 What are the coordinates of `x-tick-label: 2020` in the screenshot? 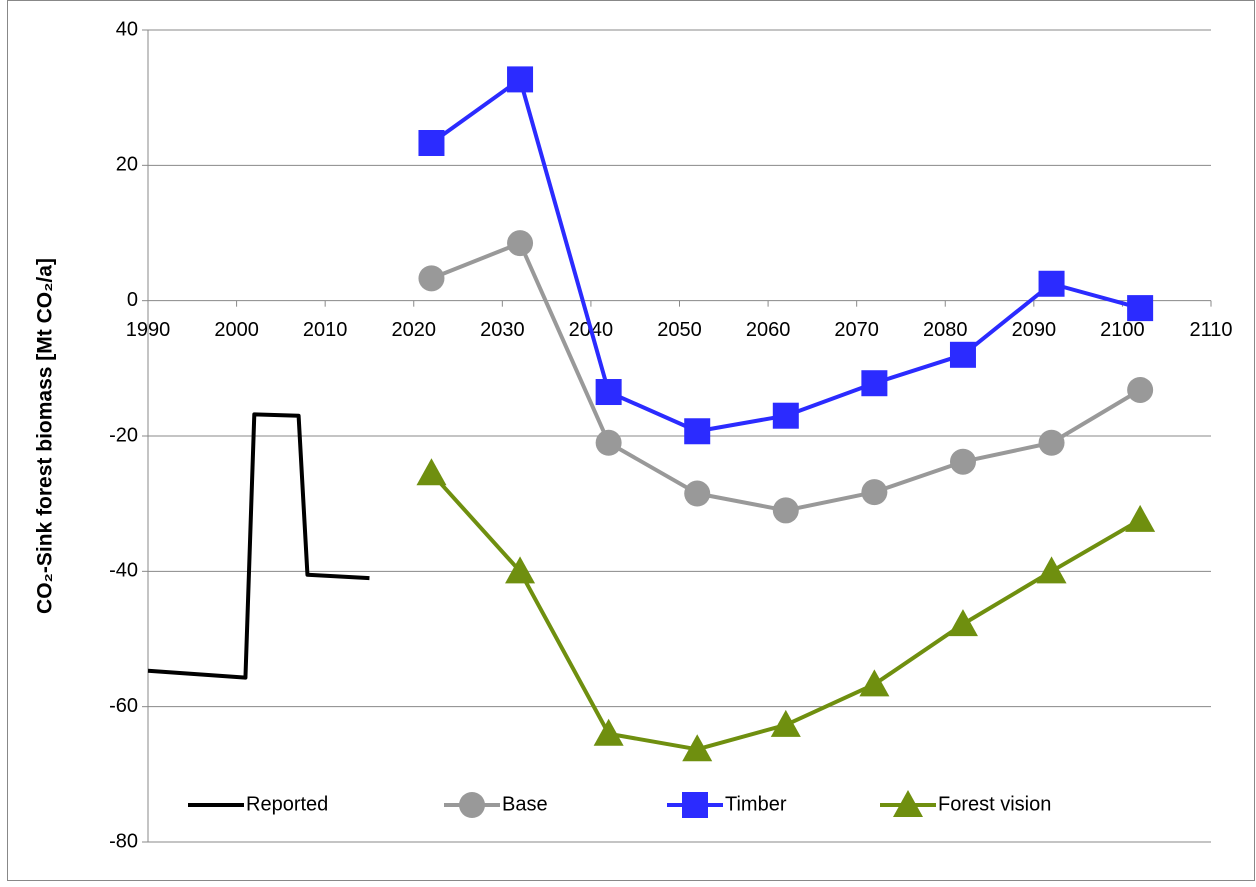 It's located at (414, 330).